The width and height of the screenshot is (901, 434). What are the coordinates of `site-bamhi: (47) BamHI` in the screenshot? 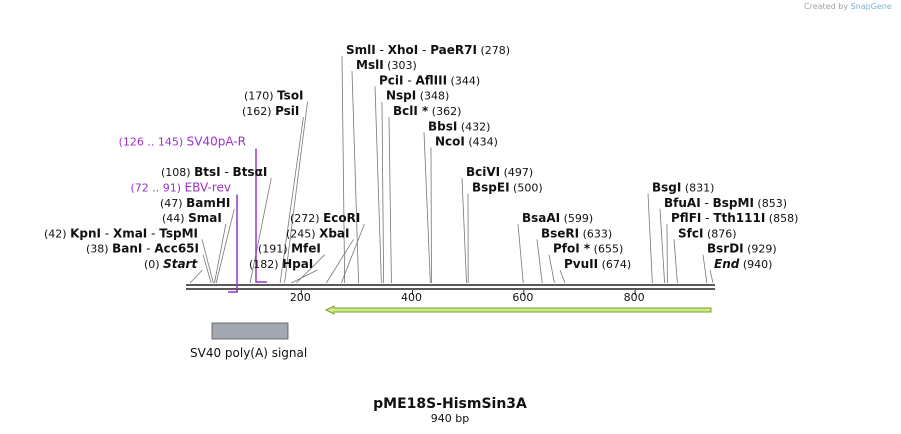 It's located at (195, 203).